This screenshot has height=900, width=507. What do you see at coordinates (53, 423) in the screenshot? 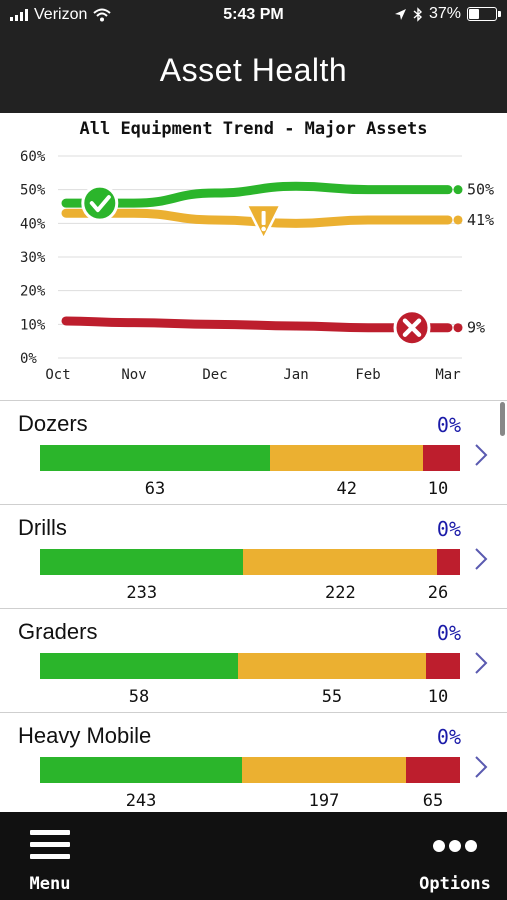
I see `equipment-name: Dozers` at bounding box center [53, 423].